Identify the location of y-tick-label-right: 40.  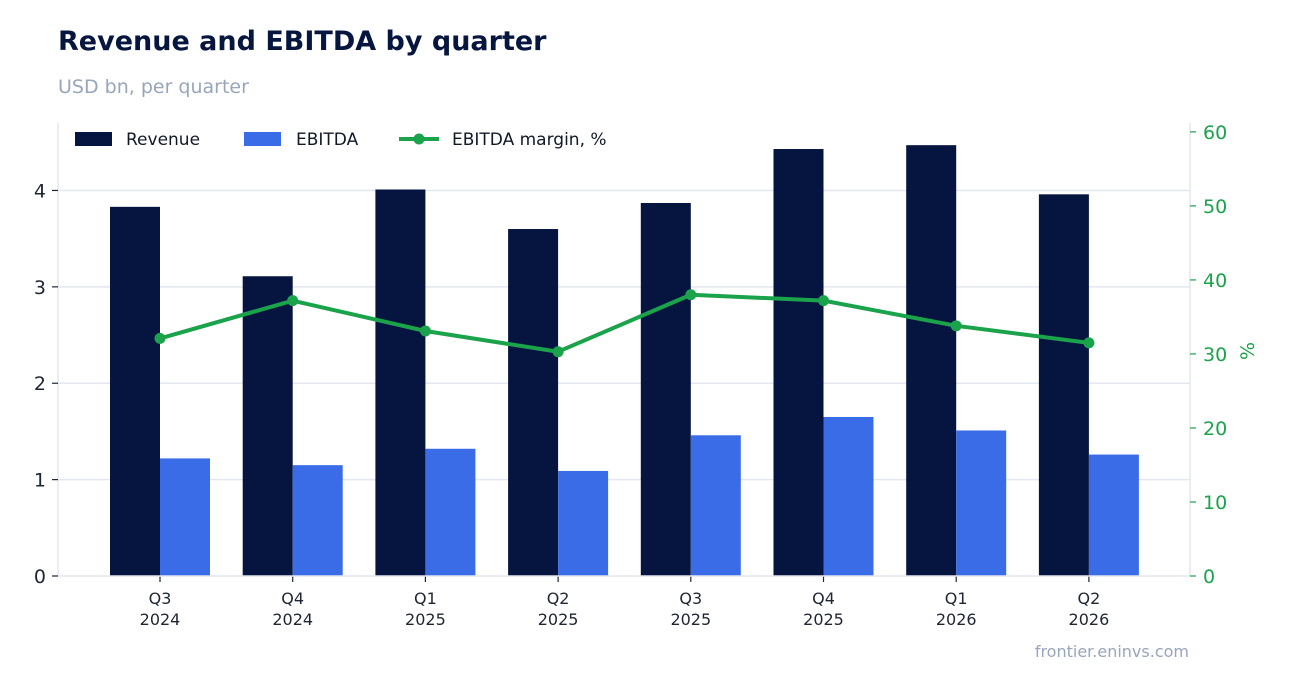
(1215, 281).